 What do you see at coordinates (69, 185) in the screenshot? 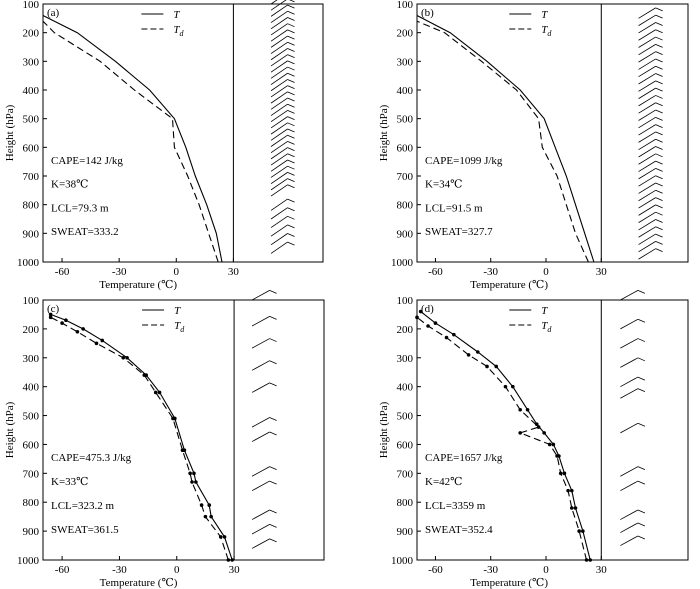
I see `annotation-k-index: K=38℃` at bounding box center [69, 185].